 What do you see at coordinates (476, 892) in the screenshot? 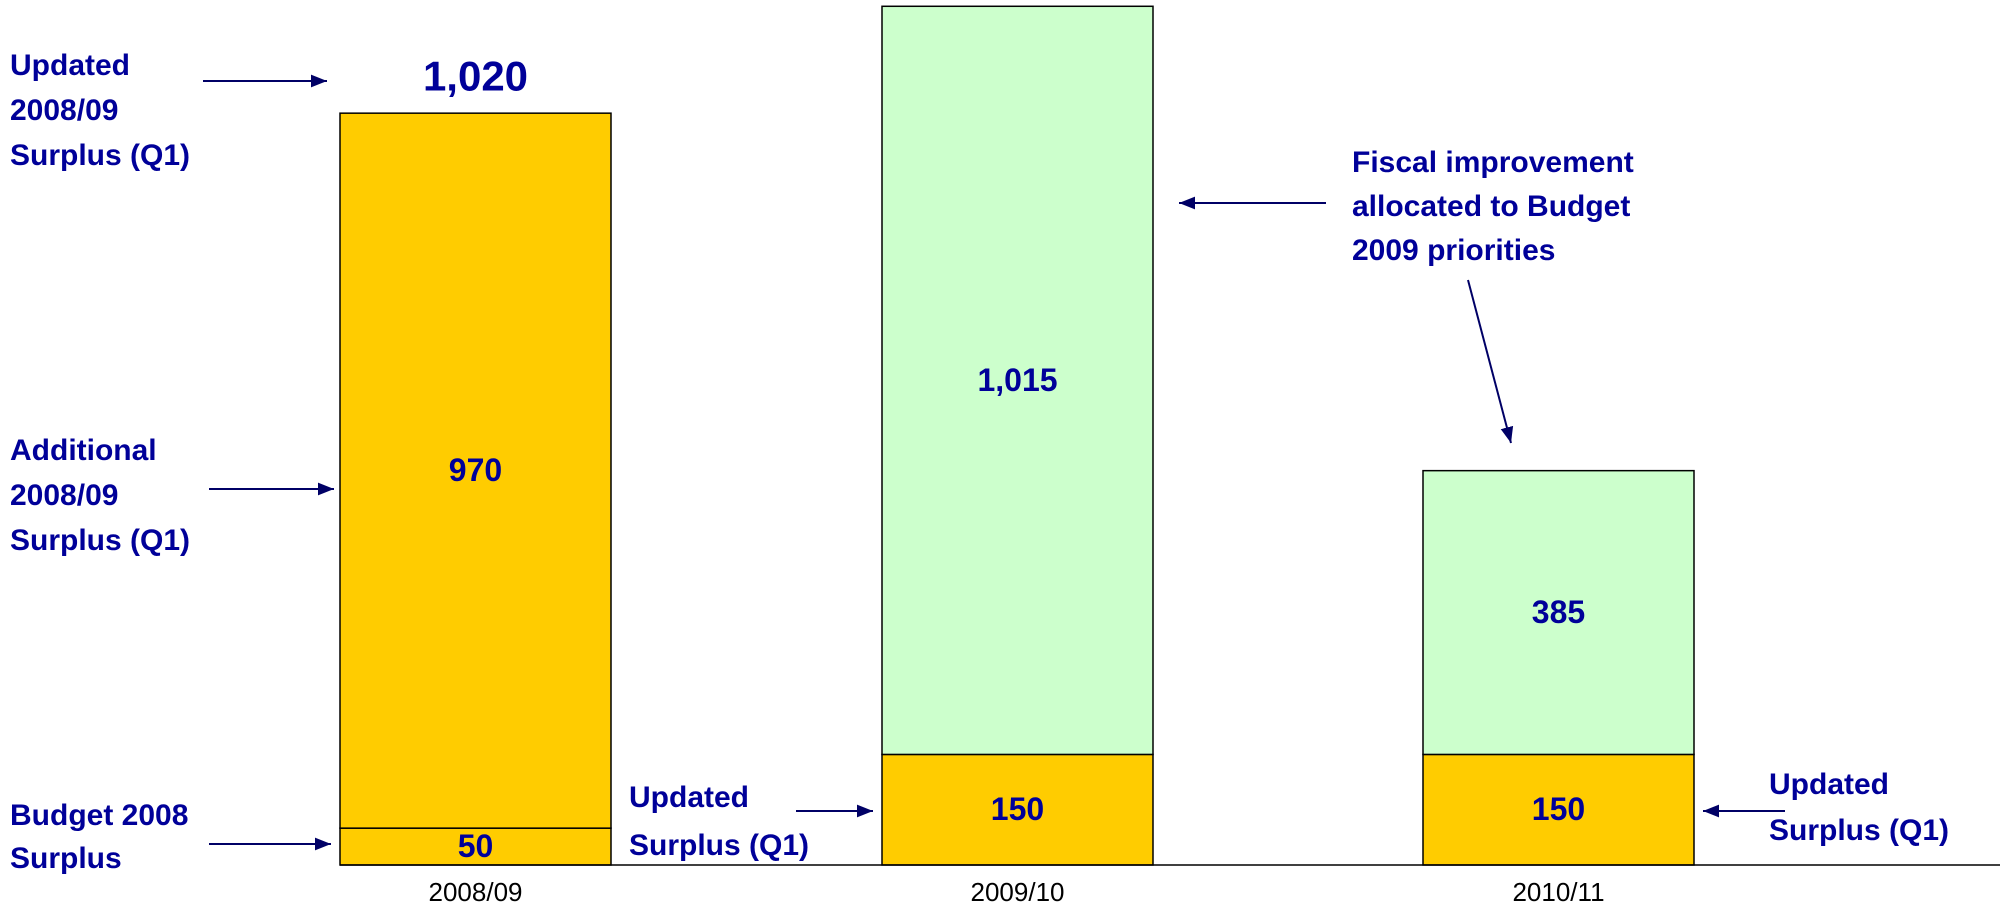
I see `category-label: 2008/09` at bounding box center [476, 892].